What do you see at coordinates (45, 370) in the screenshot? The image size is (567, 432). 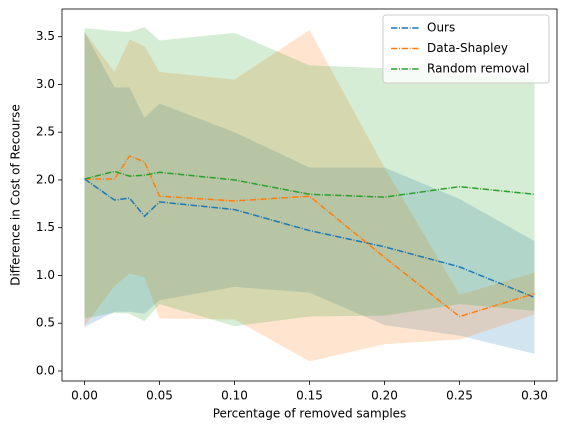 I see `y-tick-label: 0.0` at bounding box center [45, 370].